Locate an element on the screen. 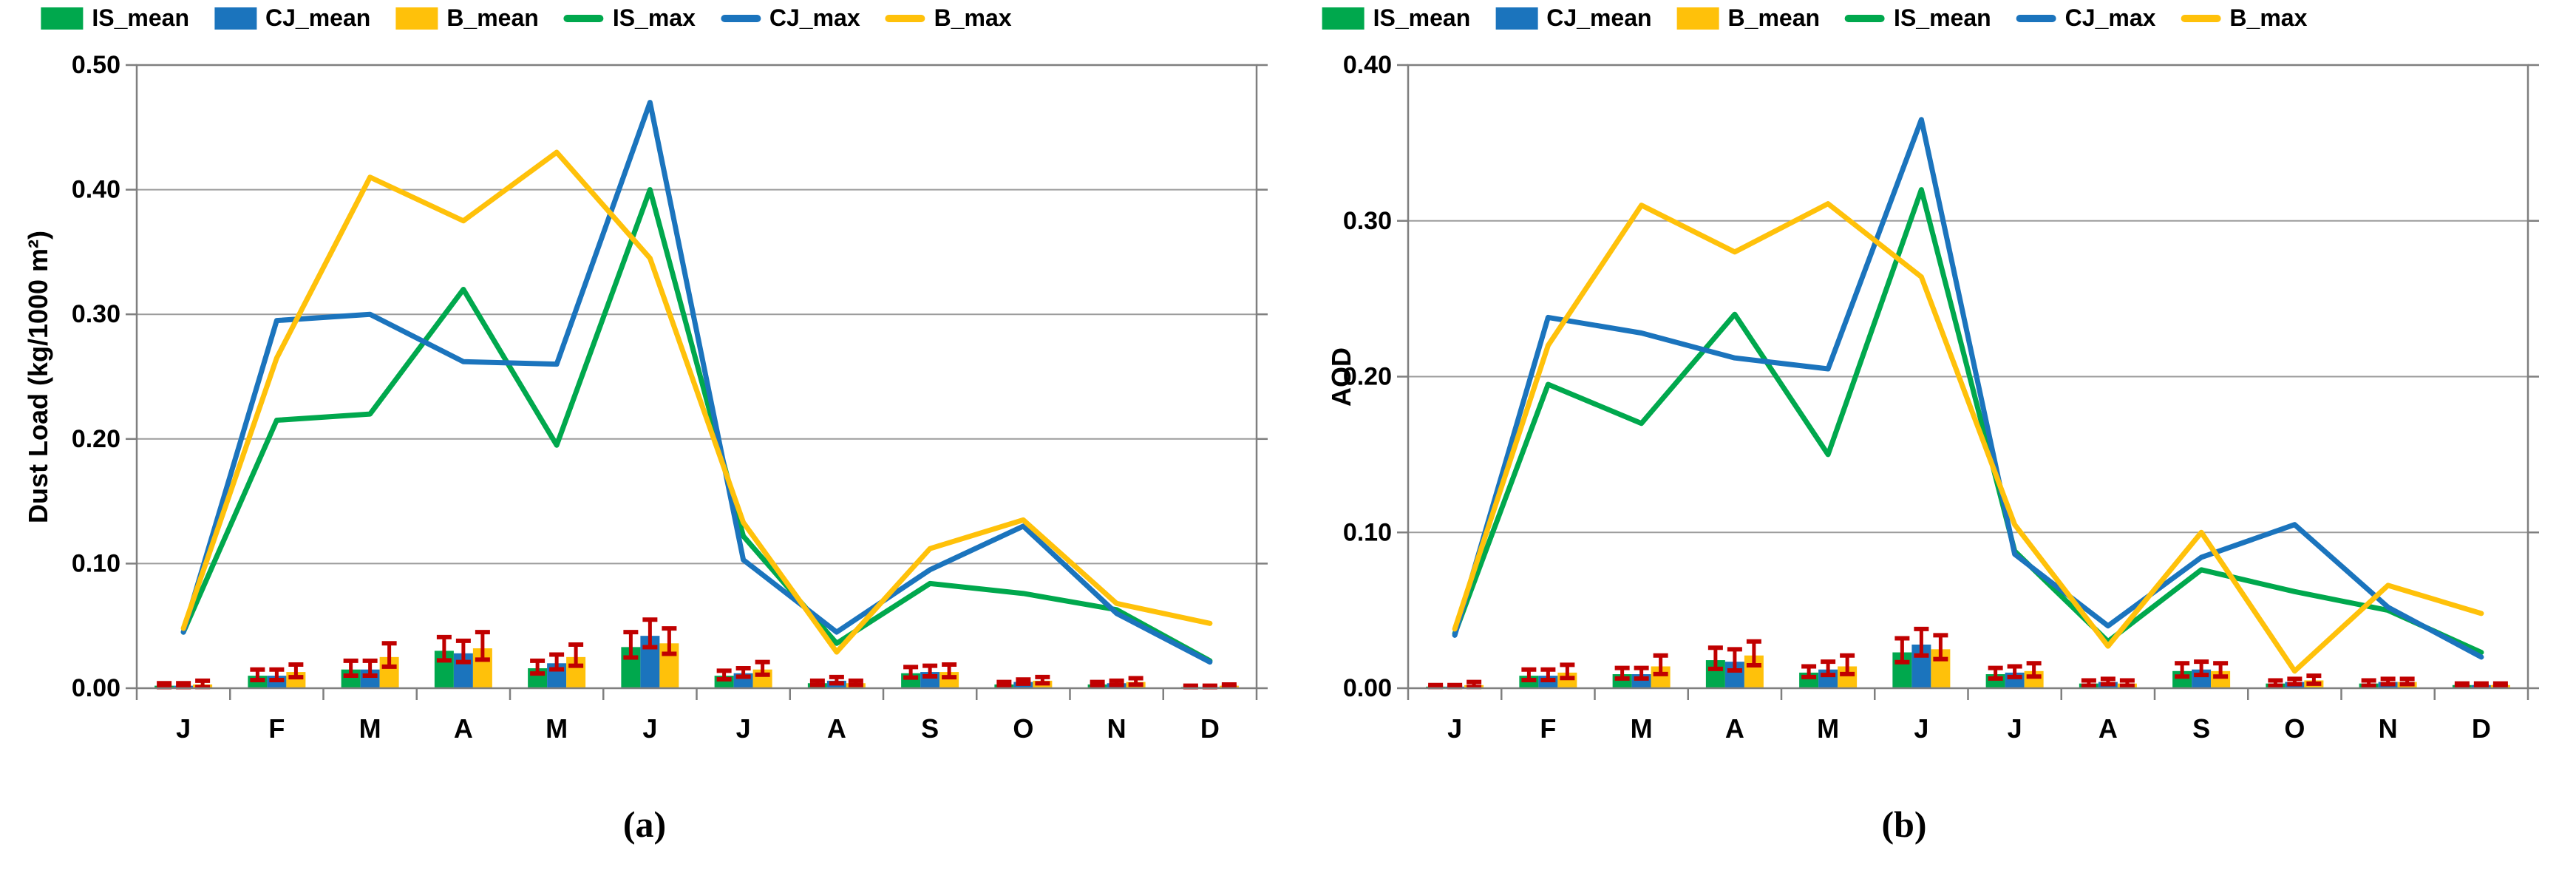 The image size is (2576, 890). chart-b-legend: IS_mean CJ_mean B_mean IS_mean CJ_max B_max is located at coordinates (1814, 18).